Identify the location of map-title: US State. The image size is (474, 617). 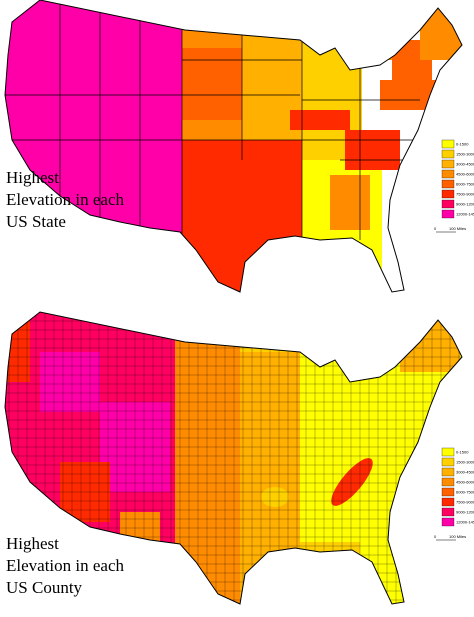
(36, 221).